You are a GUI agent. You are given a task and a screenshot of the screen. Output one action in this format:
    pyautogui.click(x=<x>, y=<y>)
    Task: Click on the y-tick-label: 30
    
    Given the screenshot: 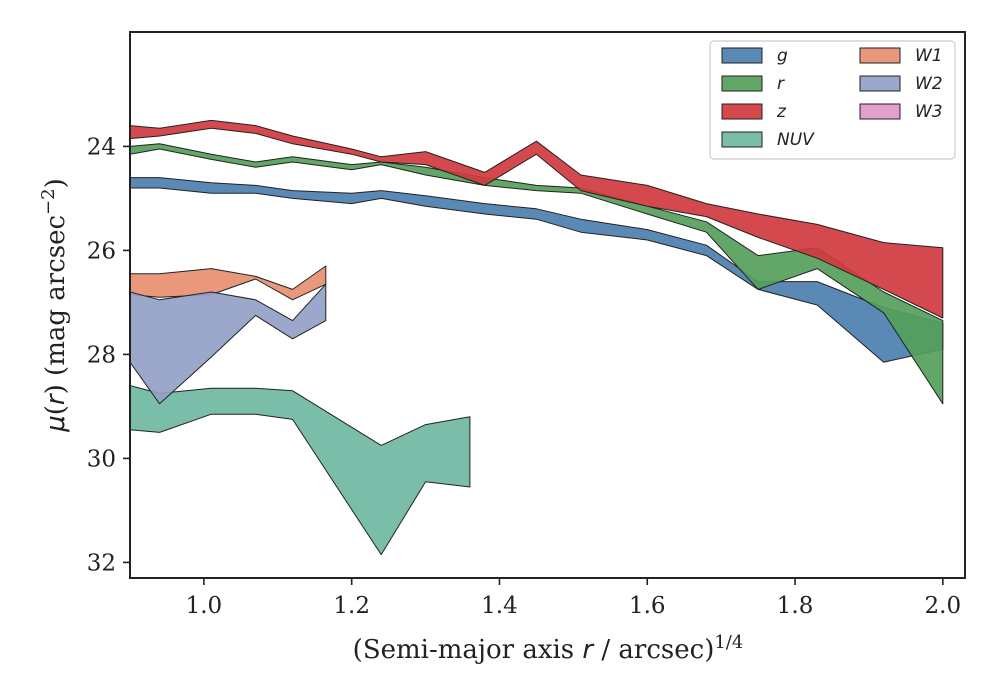 What is the action you would take?
    pyautogui.click(x=101, y=459)
    